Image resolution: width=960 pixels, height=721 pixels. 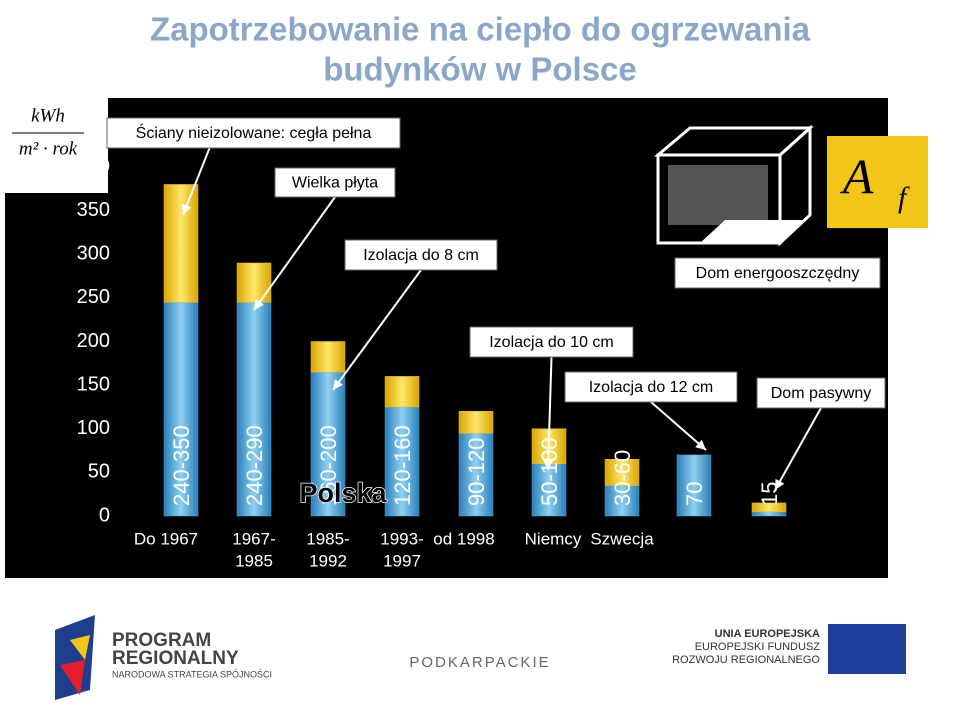 What do you see at coordinates (93, 297) in the screenshot?
I see `y-tick-label: 250` at bounding box center [93, 297].